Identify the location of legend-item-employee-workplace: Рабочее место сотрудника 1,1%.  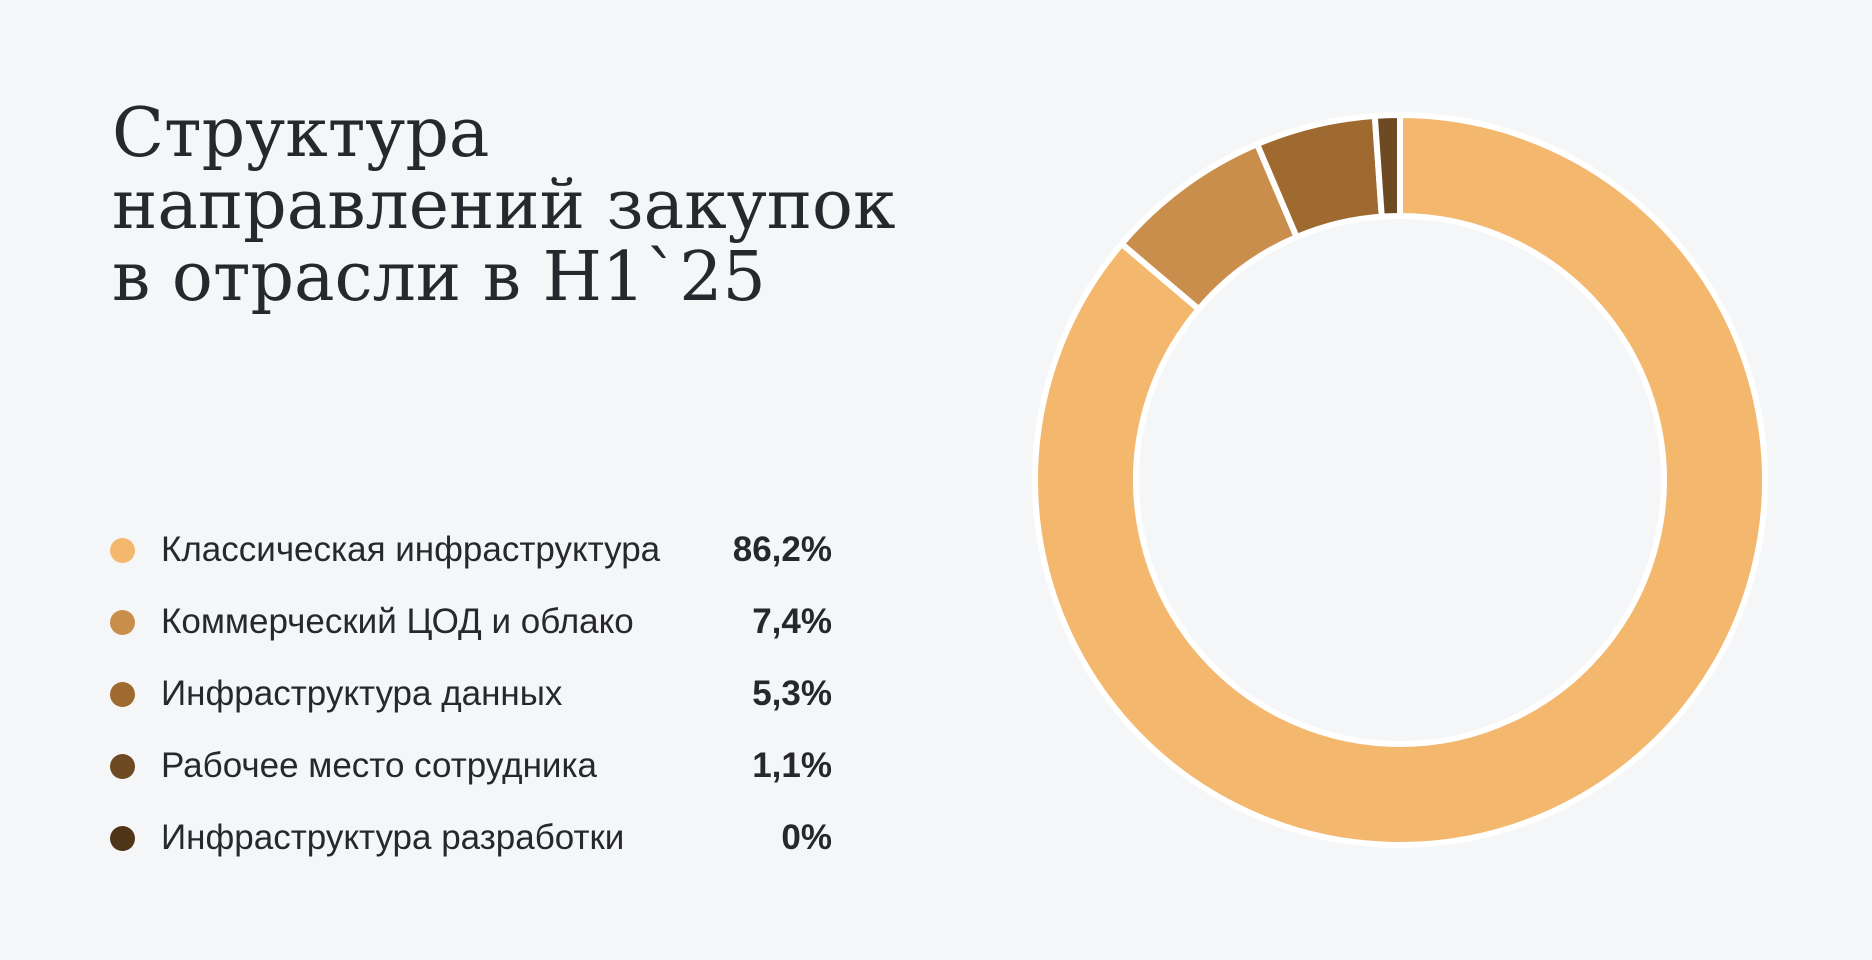
(471, 766).